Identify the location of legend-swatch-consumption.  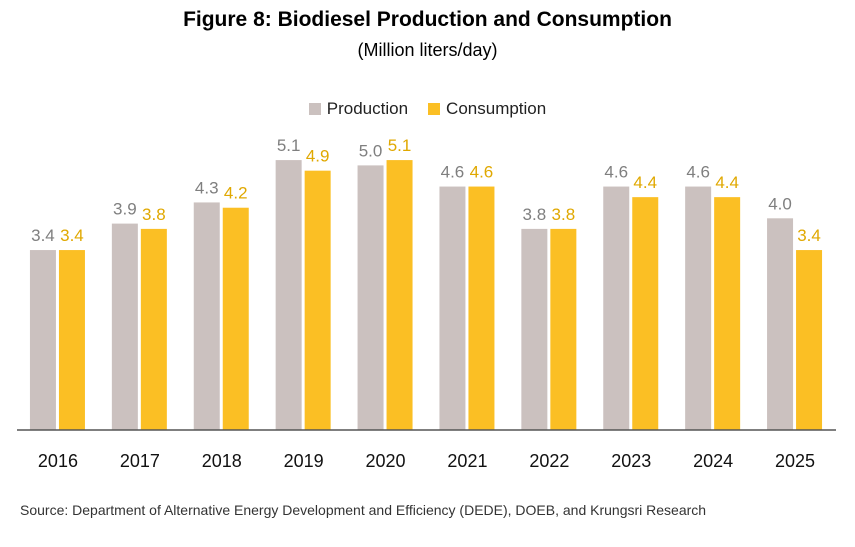
(434, 109).